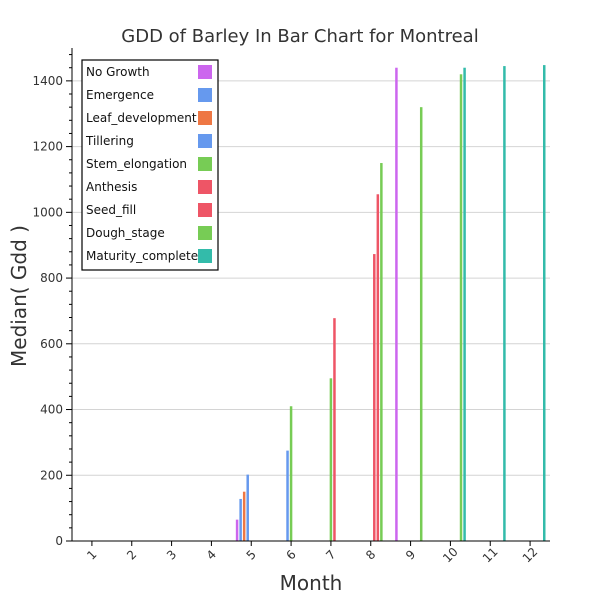 This screenshot has height=604, width=600. I want to click on x-tick-label: 6, so click(290, 554).